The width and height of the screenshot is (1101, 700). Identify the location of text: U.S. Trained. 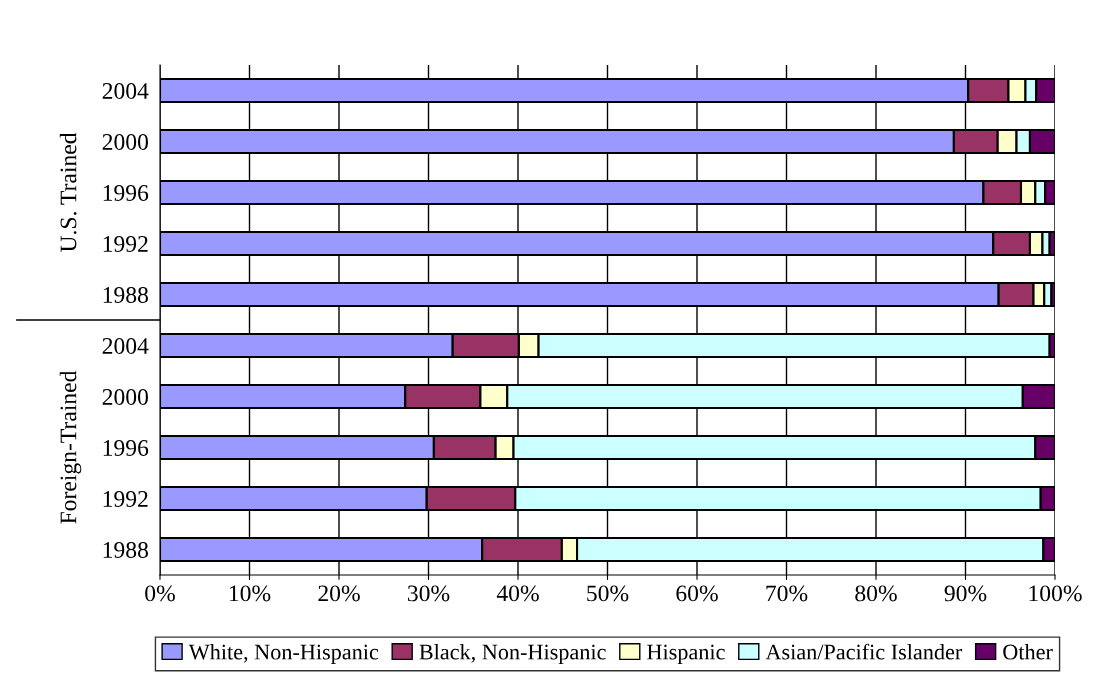
(68, 192).